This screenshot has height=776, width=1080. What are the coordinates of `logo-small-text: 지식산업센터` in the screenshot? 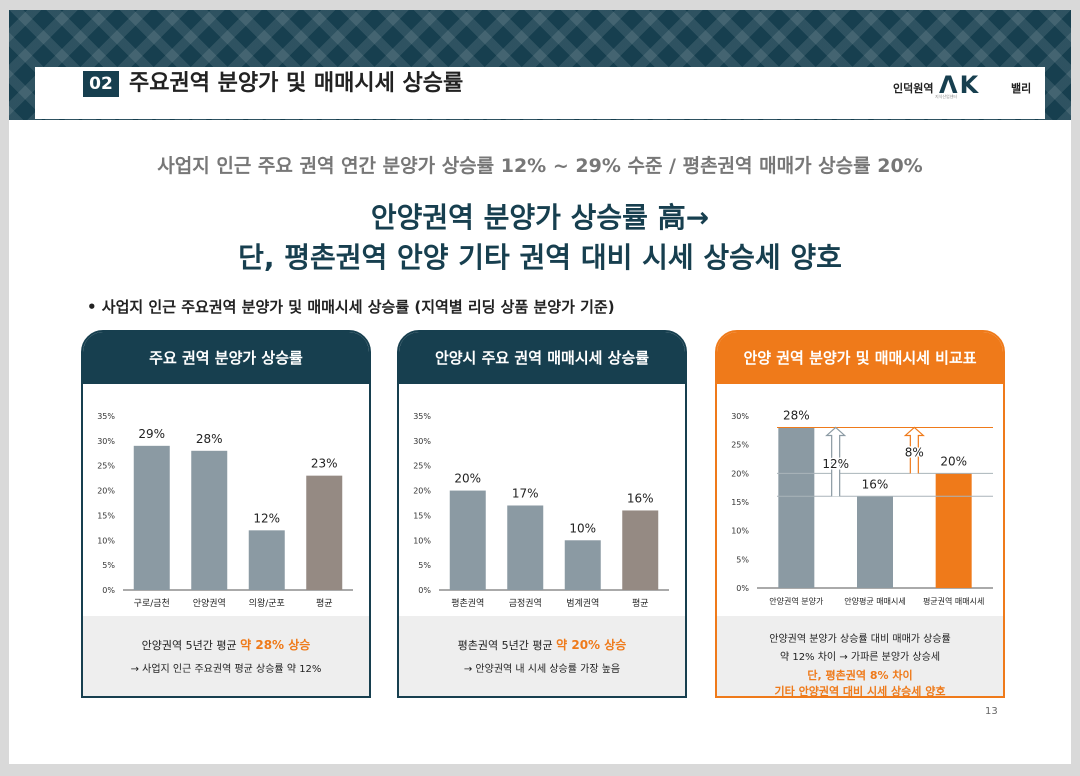 It's located at (946, 96).